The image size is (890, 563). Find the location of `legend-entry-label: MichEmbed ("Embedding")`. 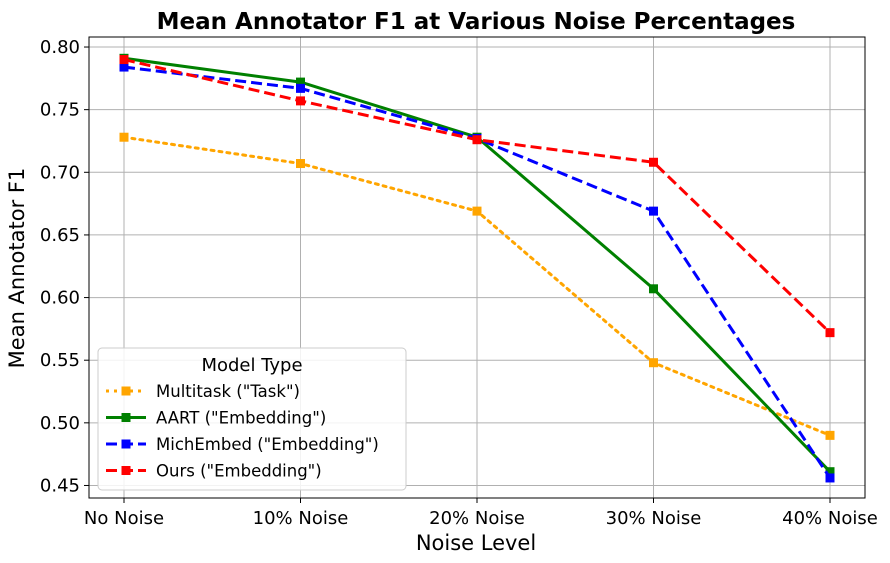

legend-entry-label: MichEmbed ("Embedding") is located at coordinates (267, 444).